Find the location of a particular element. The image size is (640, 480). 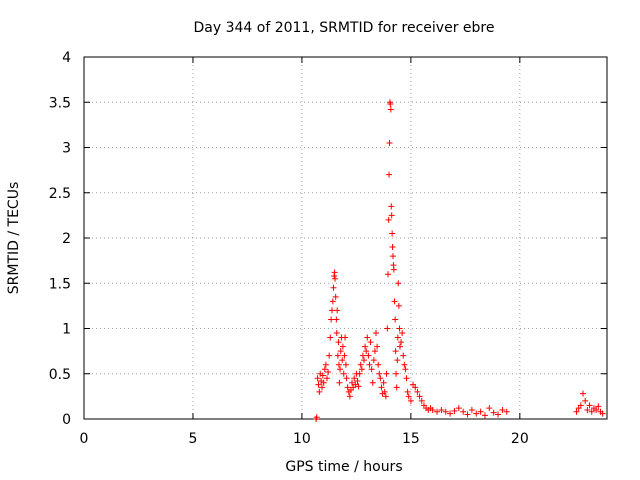

x-axis-label: GPS time / hours is located at coordinates (343, 467).